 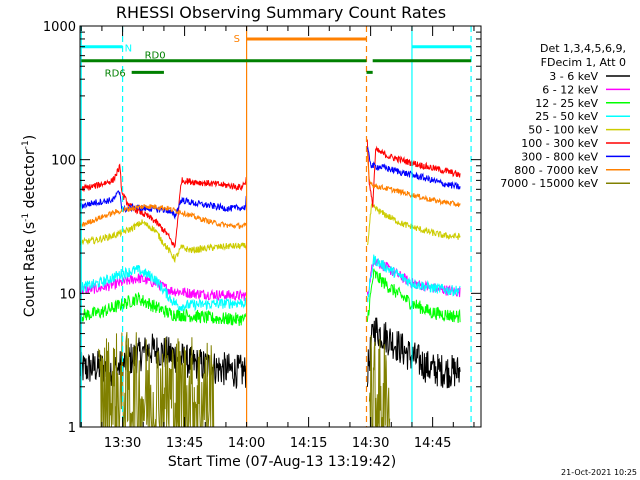 What do you see at coordinates (559, 143) in the screenshot?
I see `legend-label: 100 - 300 keV` at bounding box center [559, 143].